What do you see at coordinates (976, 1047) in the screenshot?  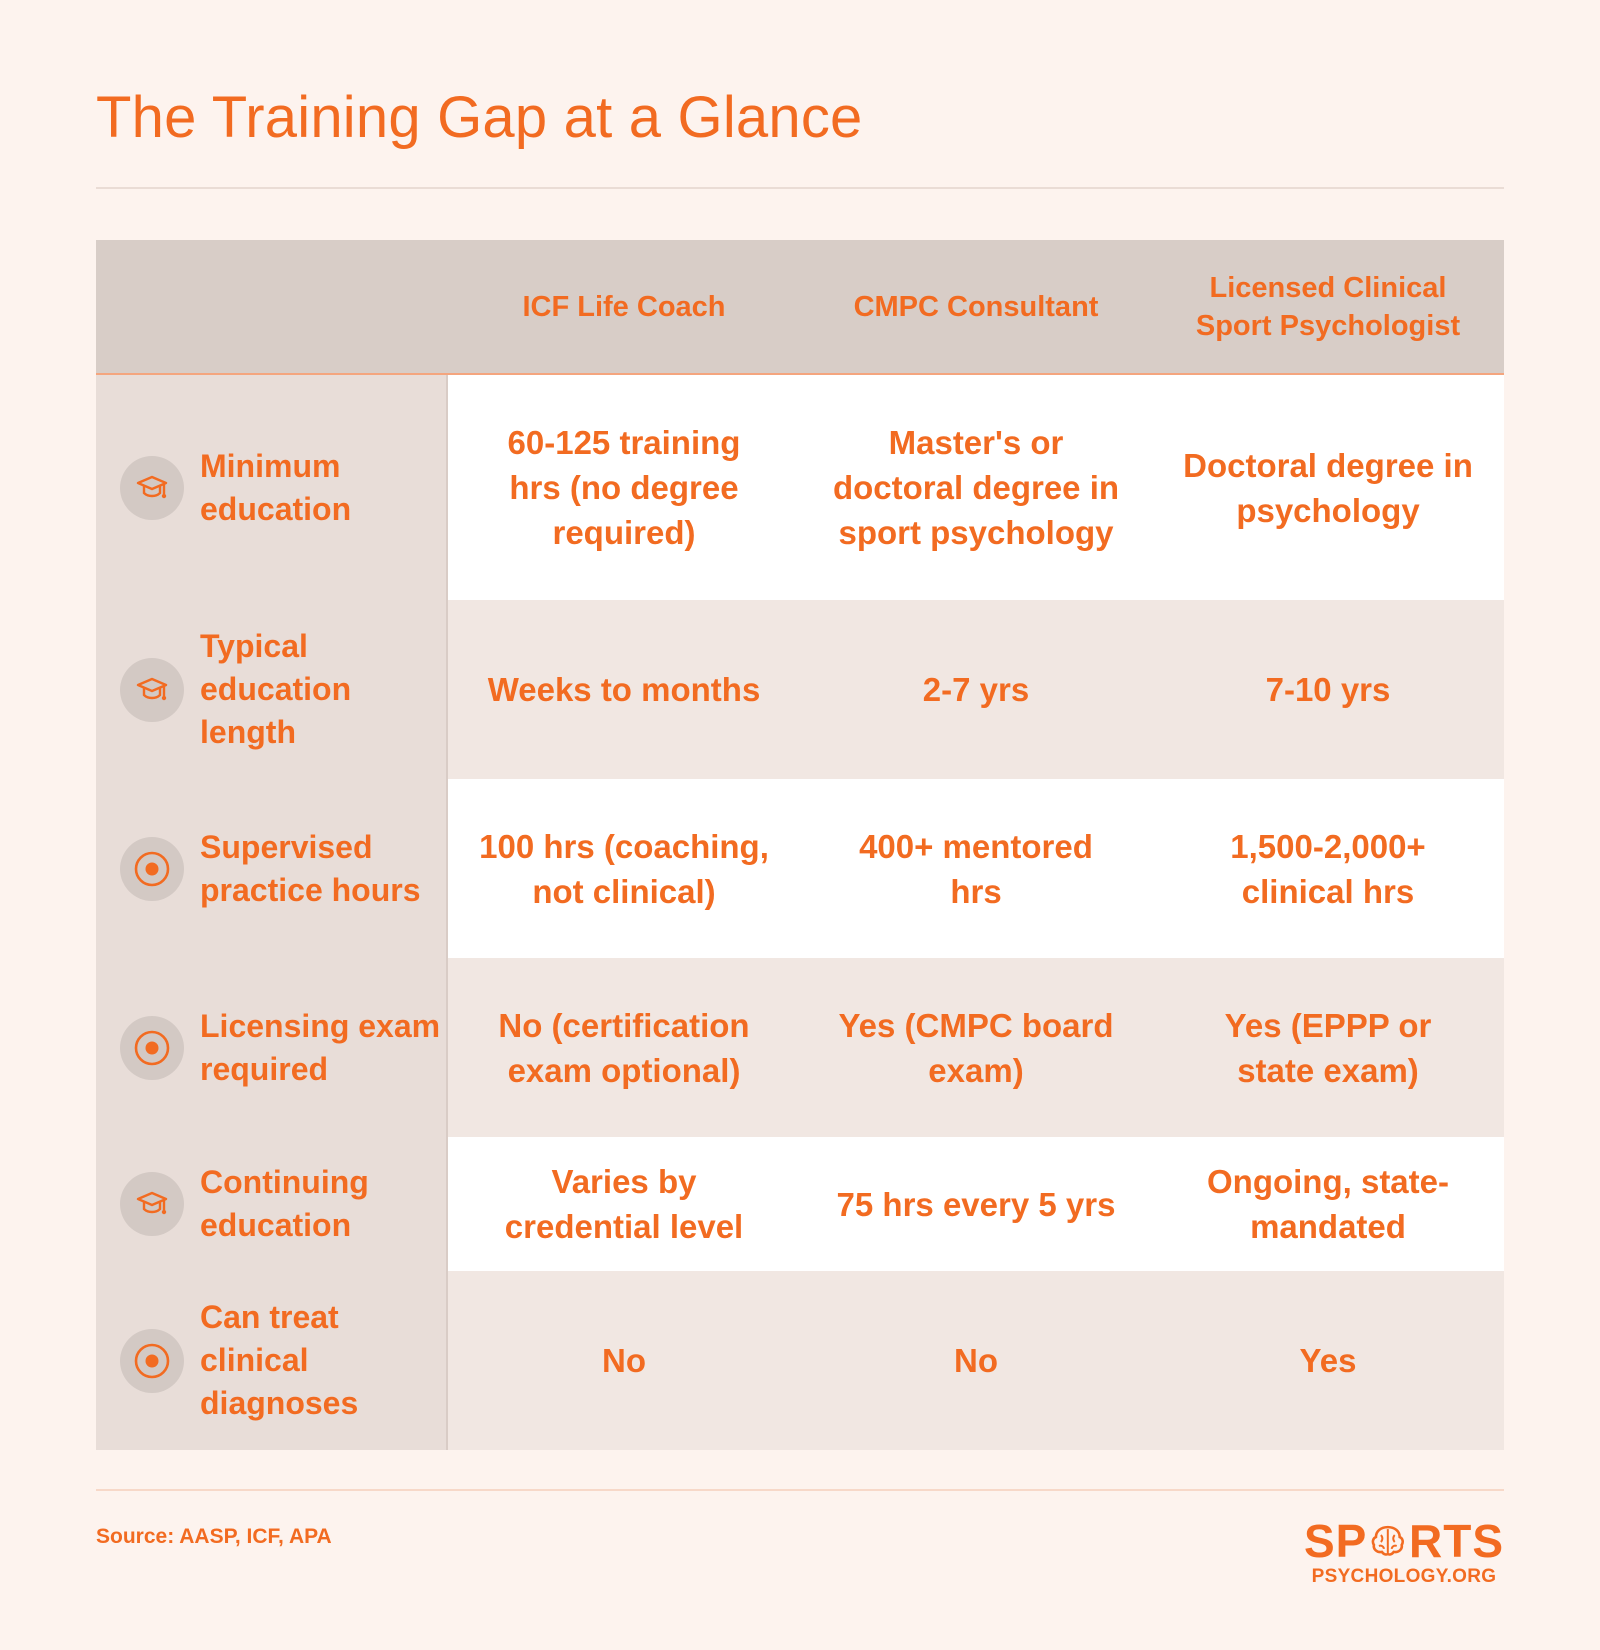 I see `table-cell: Yes (CMPC board exam)` at bounding box center [976, 1047].